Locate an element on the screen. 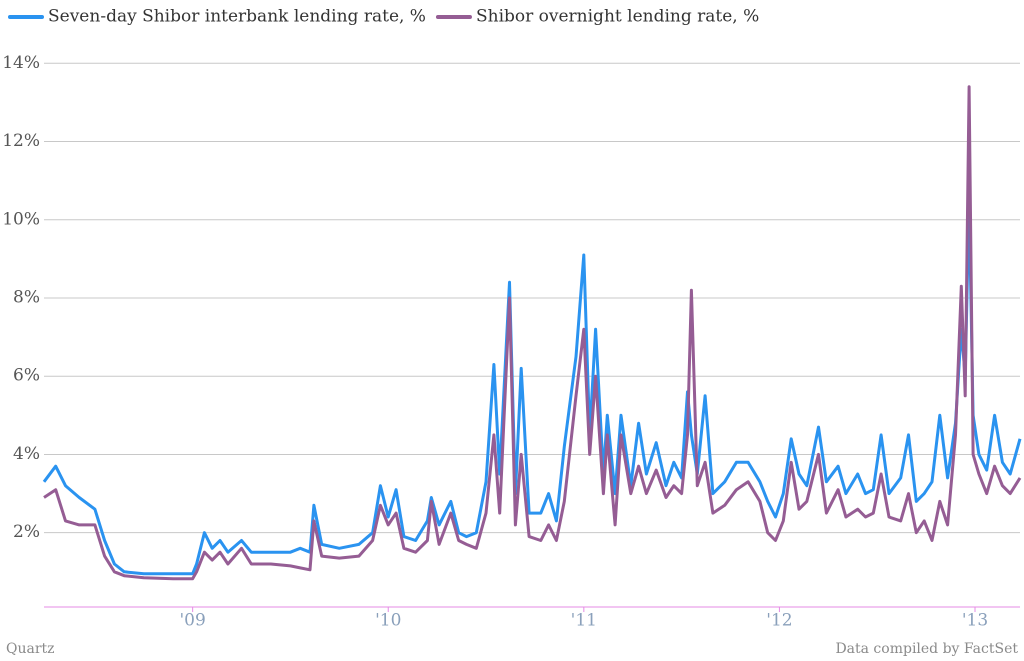 Image resolution: width=1024 pixels, height=661 pixels. legend-label: Shibor overnight lending rate, % is located at coordinates (617, 17).